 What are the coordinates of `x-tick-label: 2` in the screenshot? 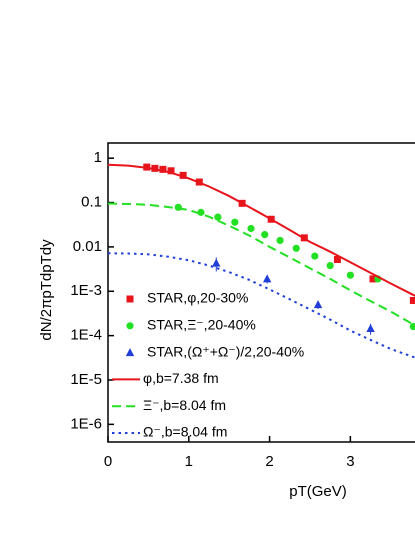 It's located at (269, 461).